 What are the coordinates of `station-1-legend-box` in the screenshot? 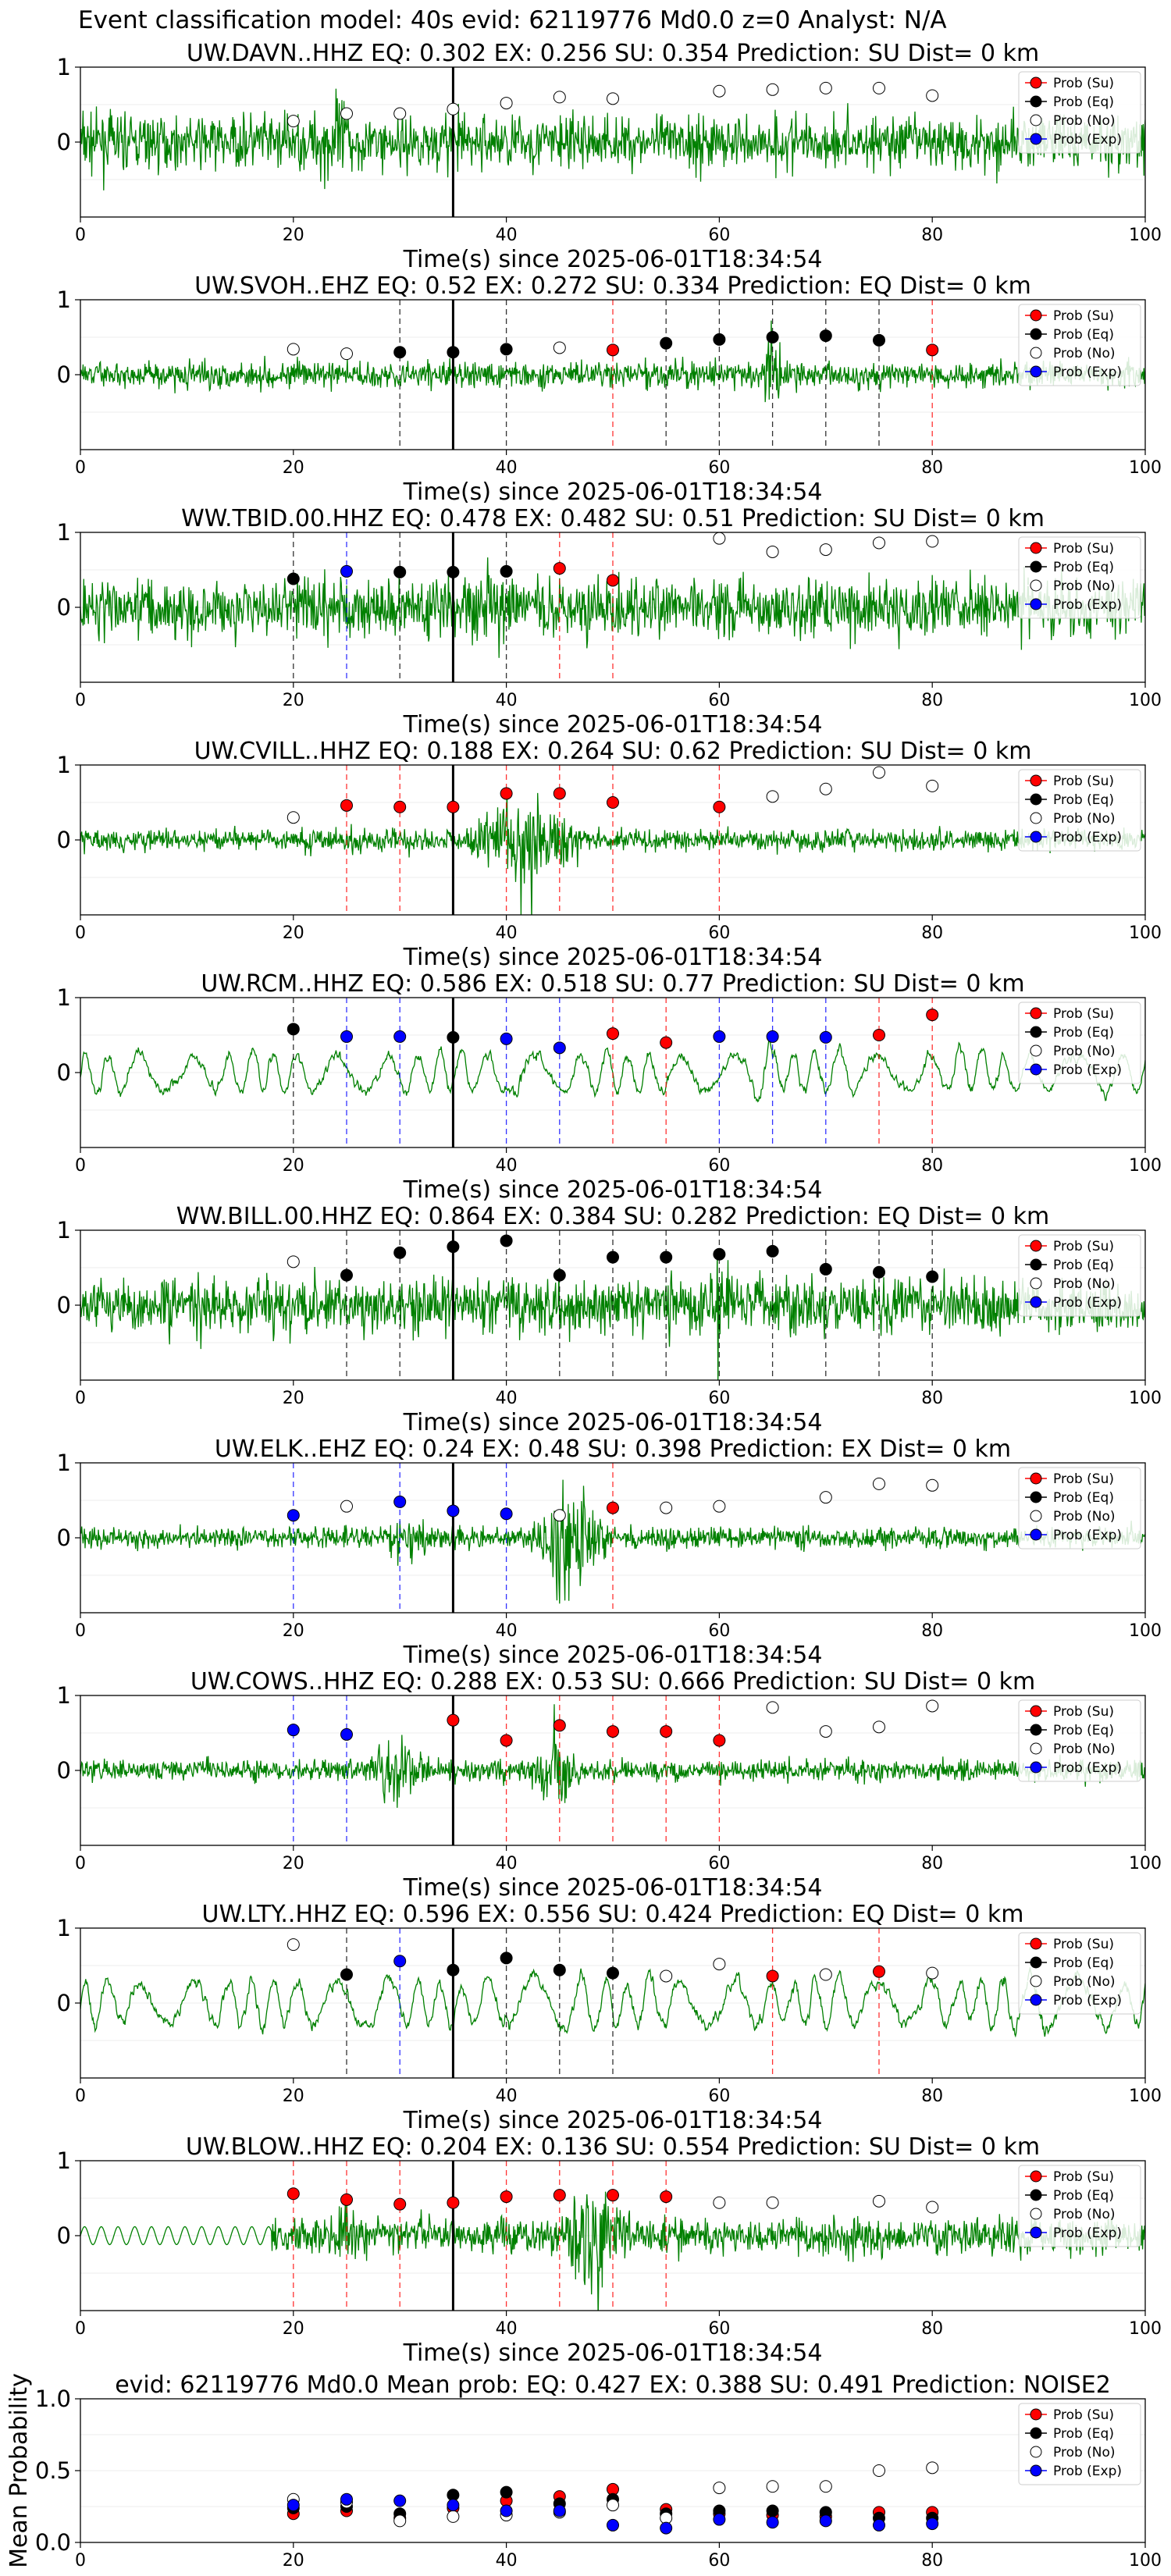 It's located at (1079, 345).